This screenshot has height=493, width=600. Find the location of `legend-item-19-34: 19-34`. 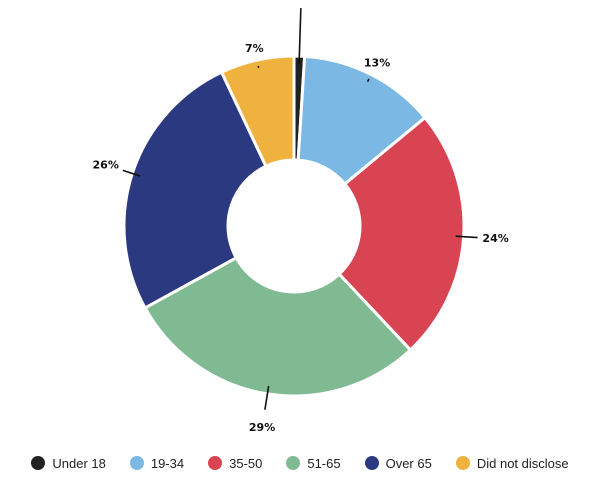

legend-item-19-34: 19-34 is located at coordinates (157, 463).